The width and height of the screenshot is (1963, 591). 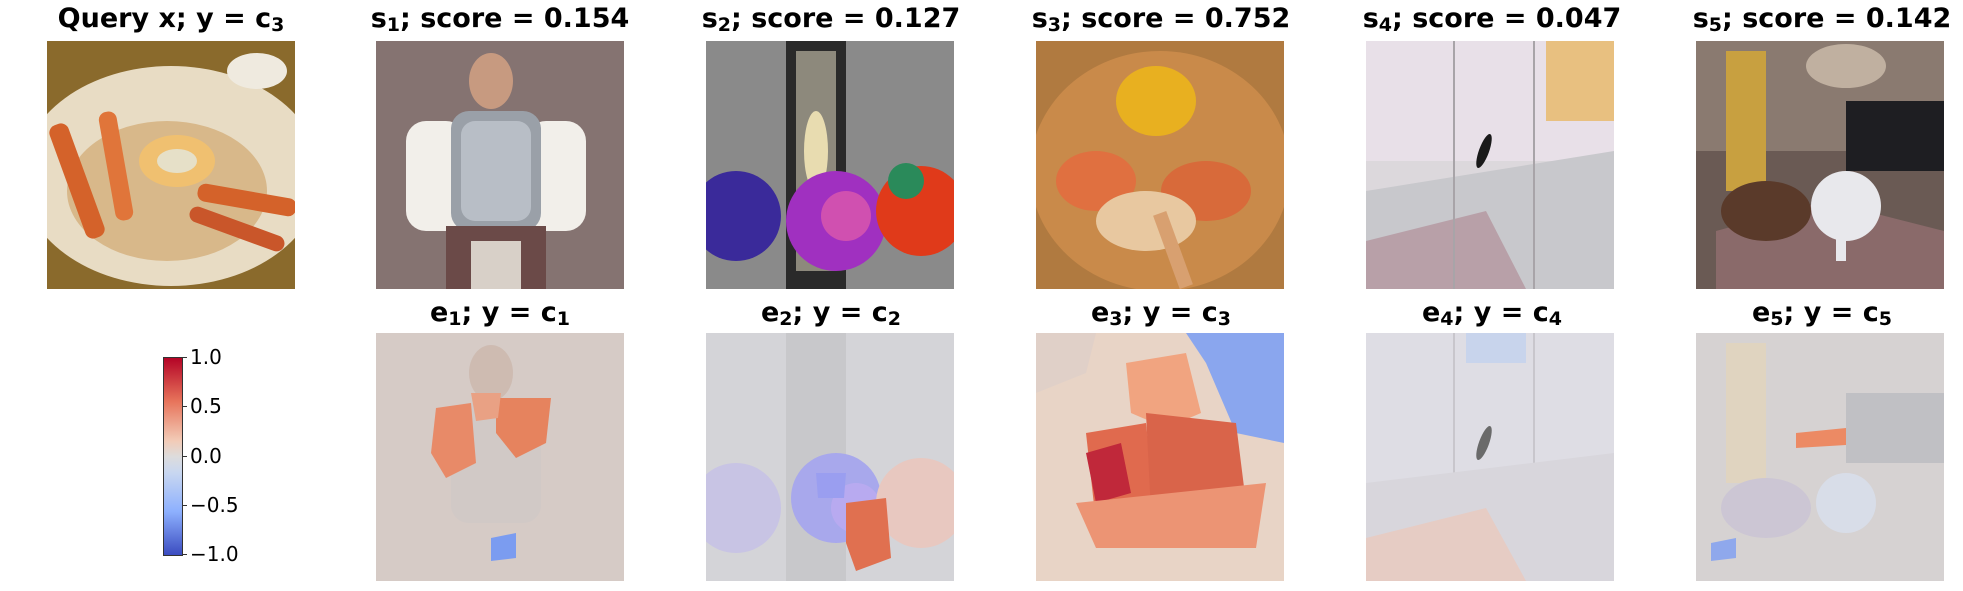 I want to click on explanation-2-title: e2; y = c2, so click(x=830, y=314).